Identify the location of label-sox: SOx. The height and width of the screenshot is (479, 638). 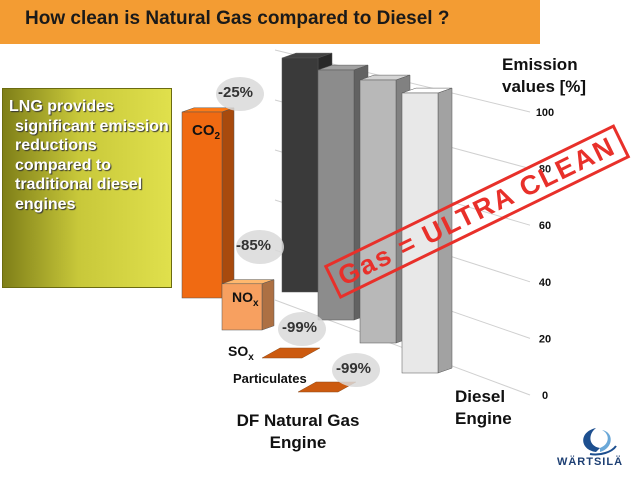
(241, 353).